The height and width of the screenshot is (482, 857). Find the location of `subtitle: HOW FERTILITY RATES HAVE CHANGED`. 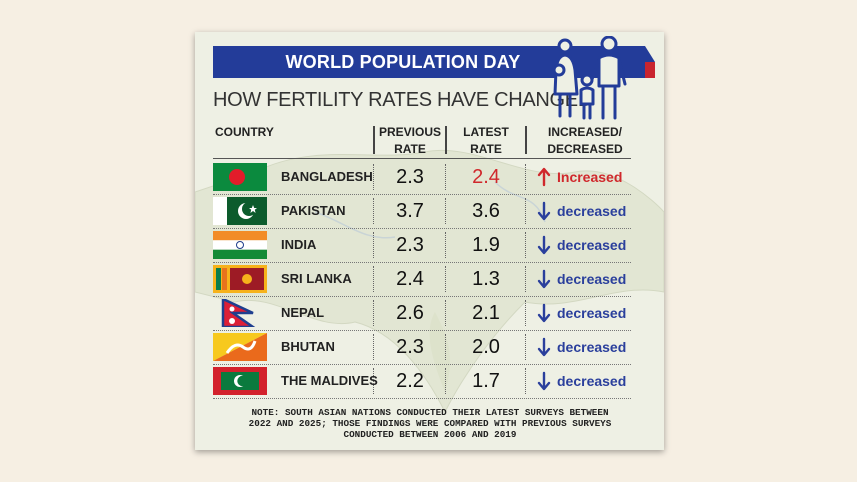

subtitle: HOW FERTILITY RATES HAVE CHANGED is located at coordinates (402, 100).